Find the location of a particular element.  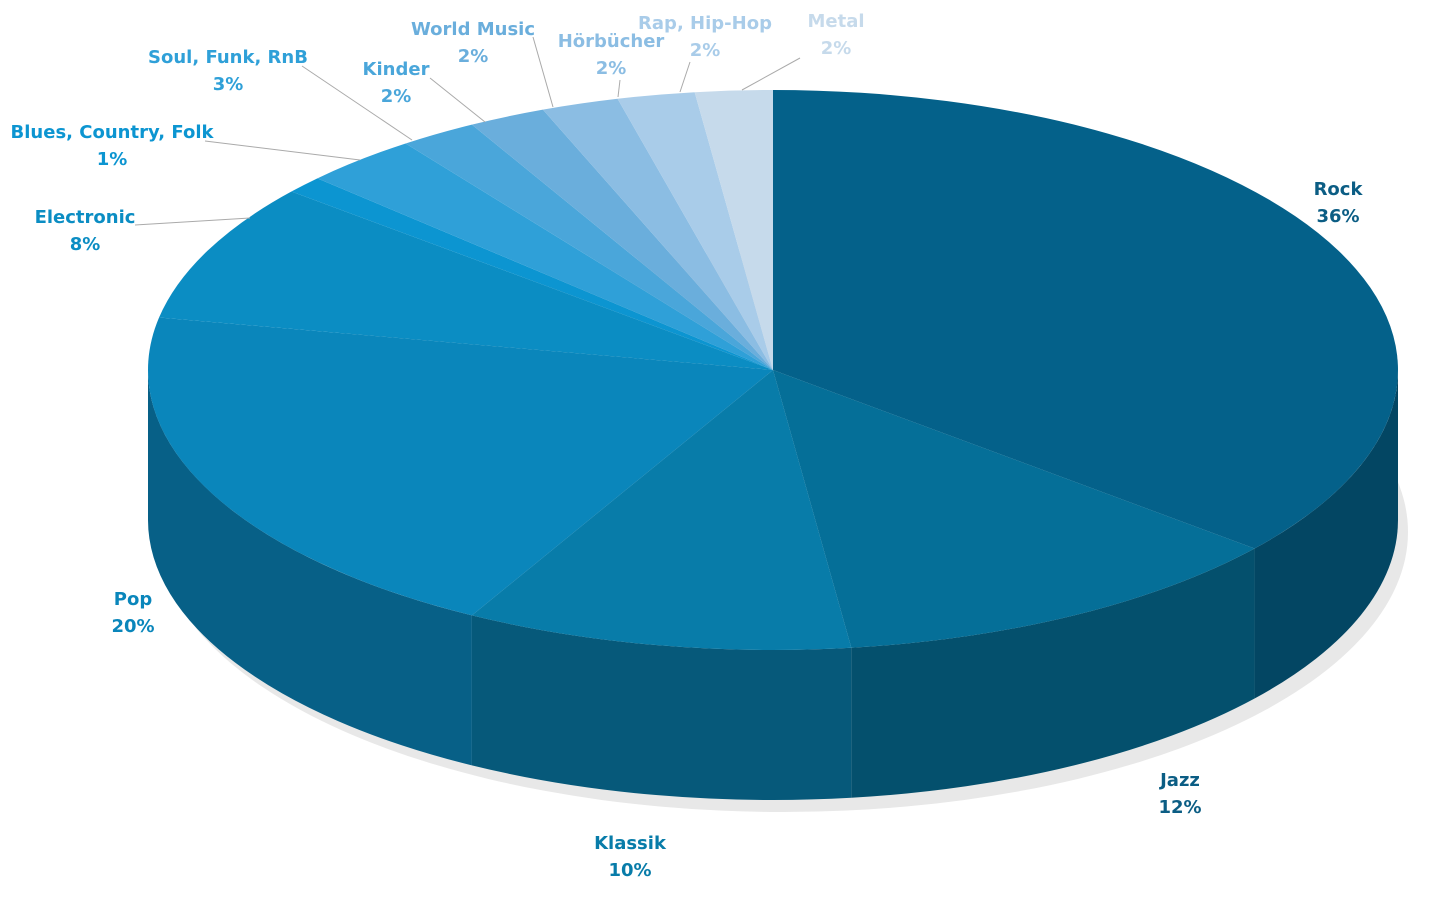

label-name: Pop is located at coordinates (133, 599).